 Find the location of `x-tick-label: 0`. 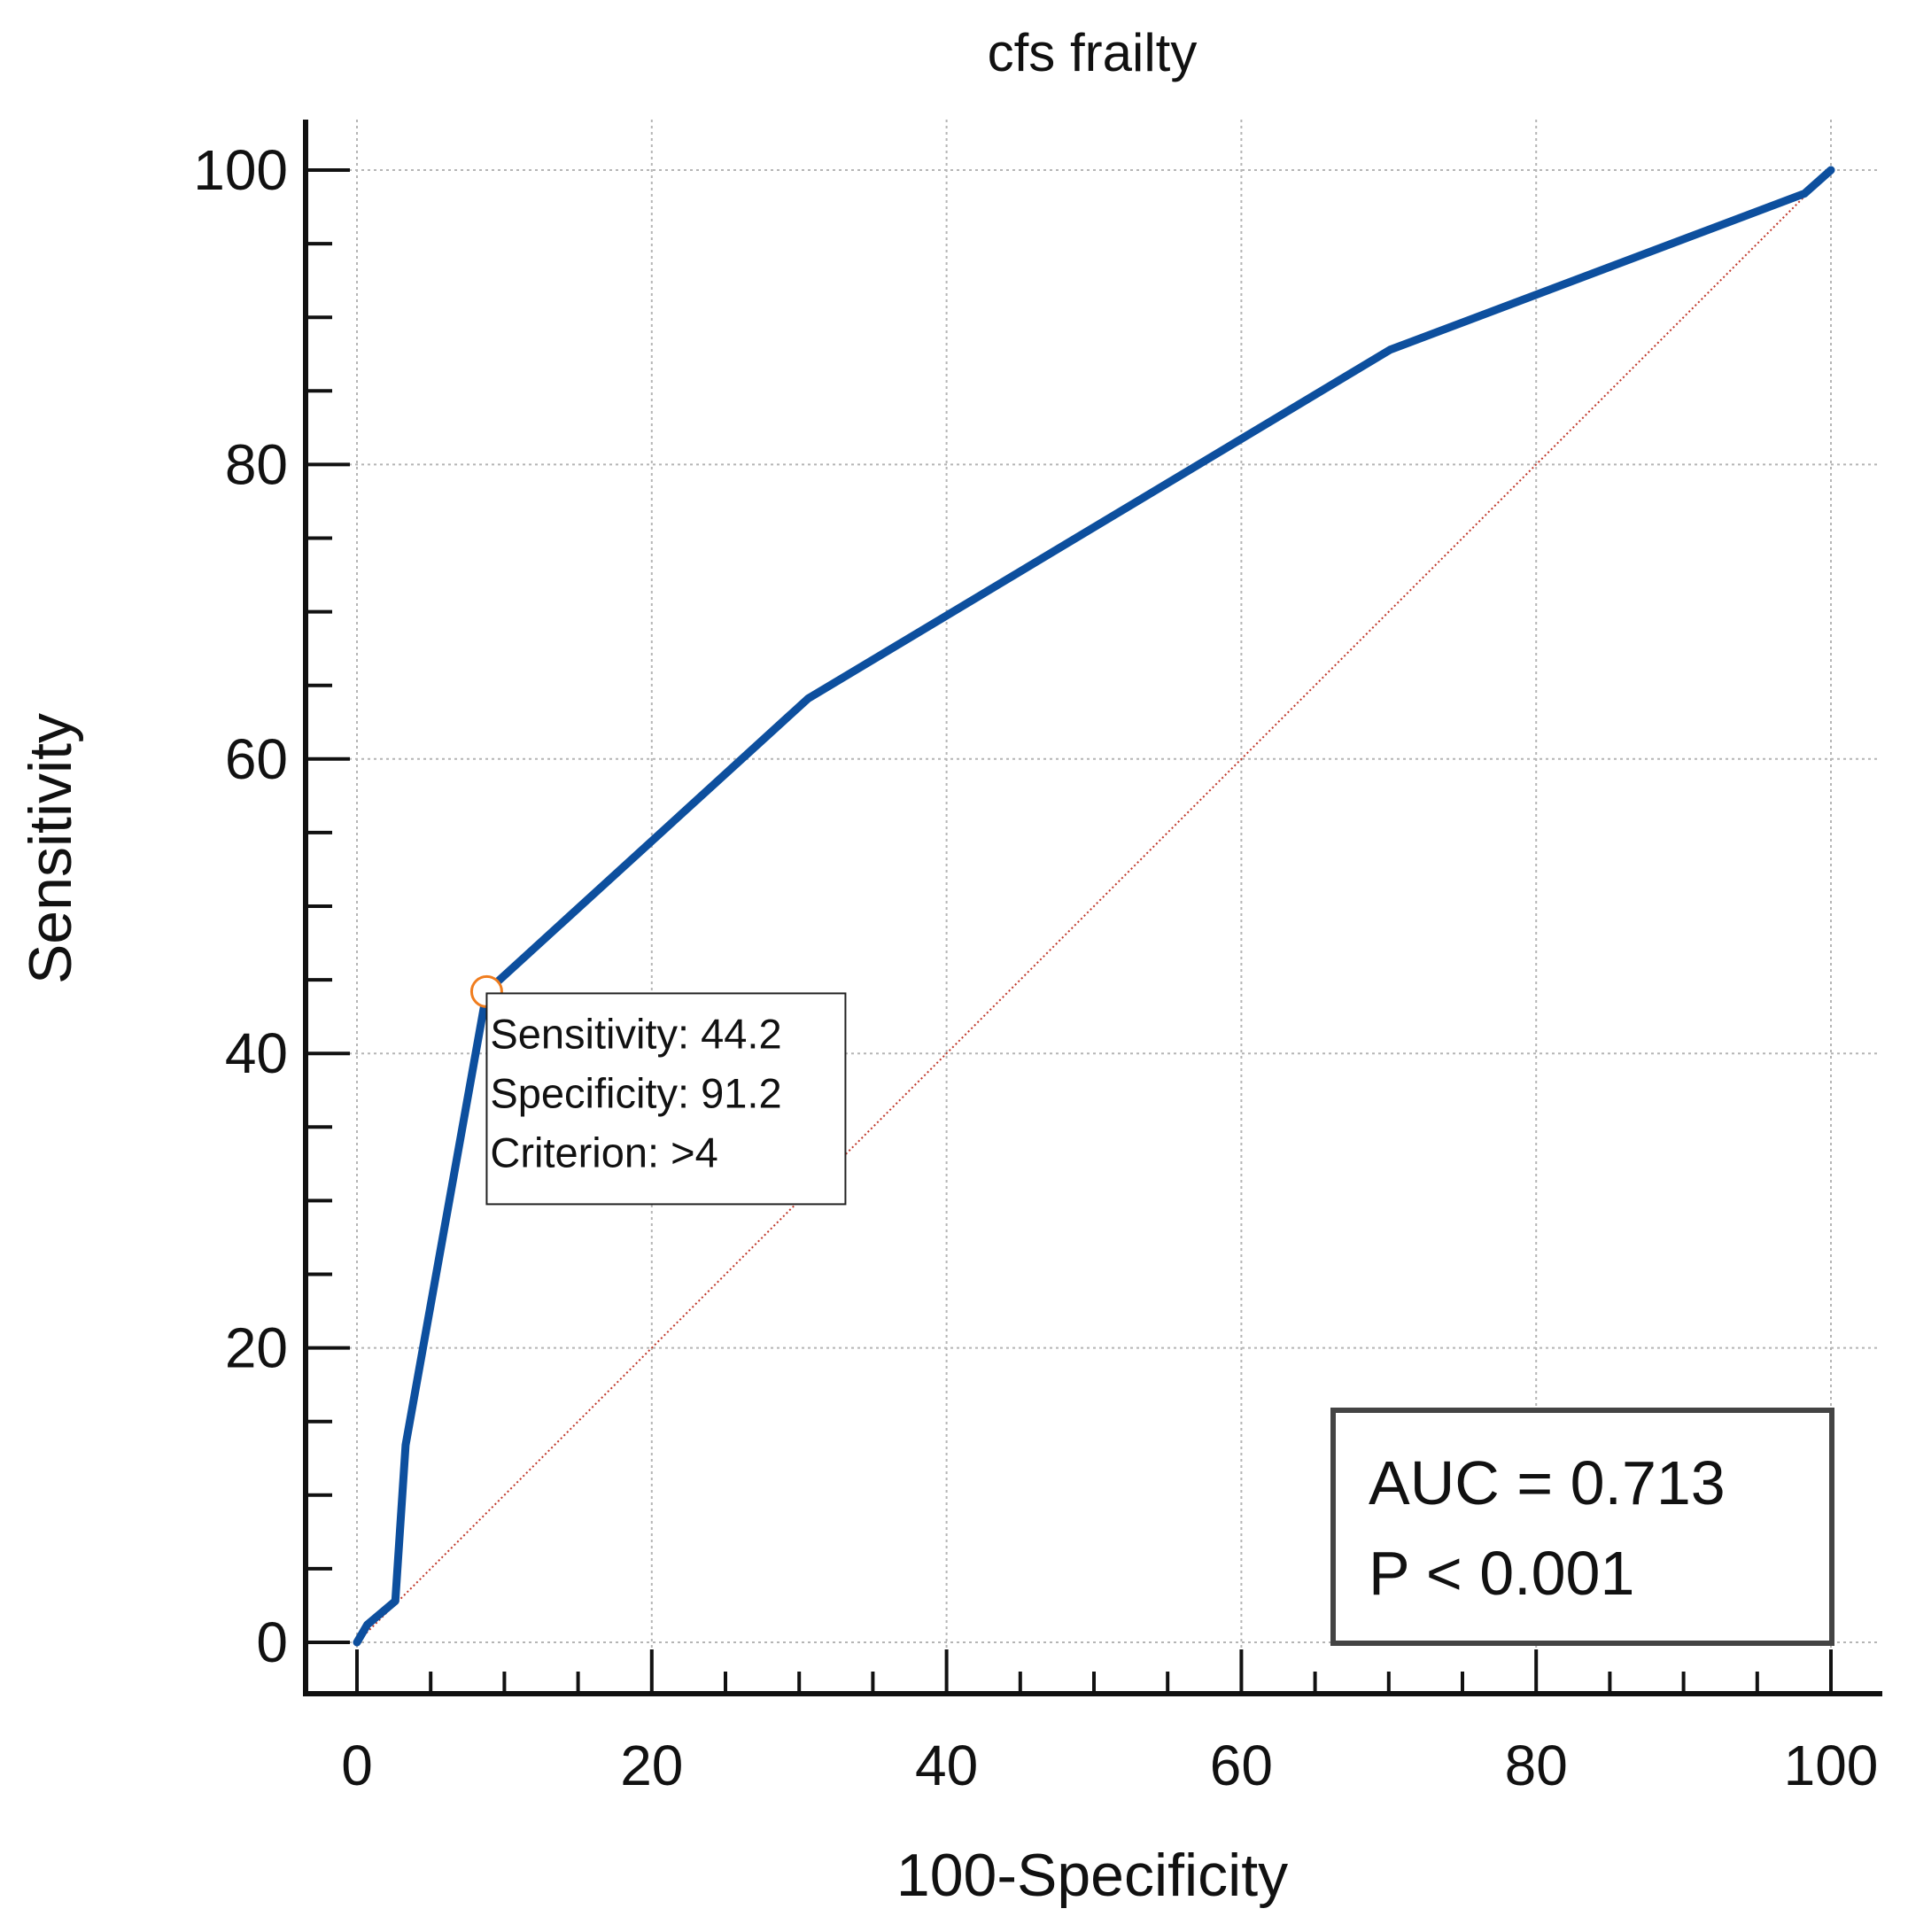

x-tick-label: 0 is located at coordinates (357, 1765).